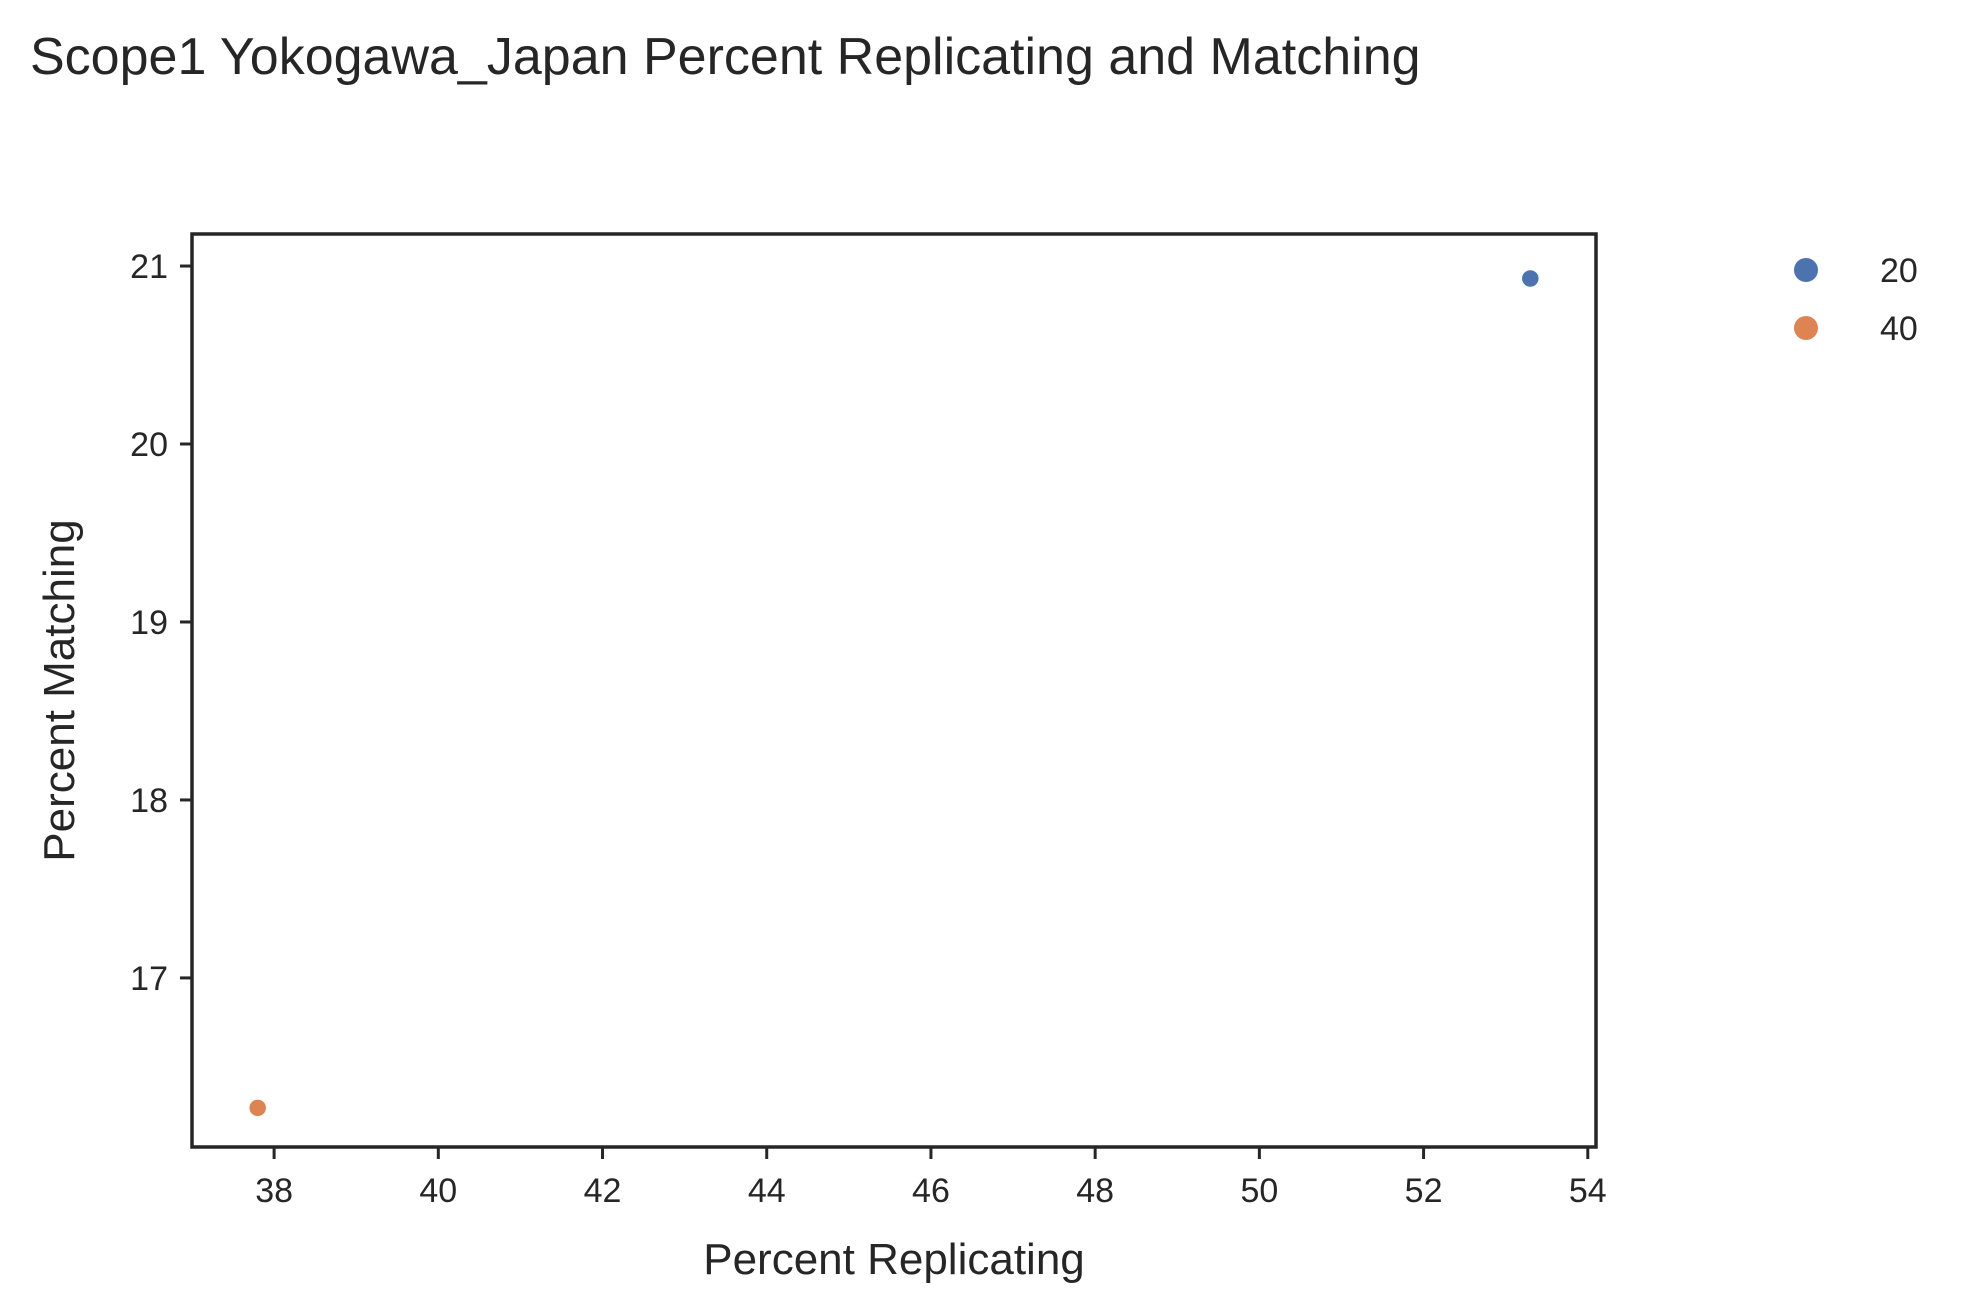 The image size is (1964, 1310). Describe the element at coordinates (149, 267) in the screenshot. I see `y-tick-label: 21` at that location.